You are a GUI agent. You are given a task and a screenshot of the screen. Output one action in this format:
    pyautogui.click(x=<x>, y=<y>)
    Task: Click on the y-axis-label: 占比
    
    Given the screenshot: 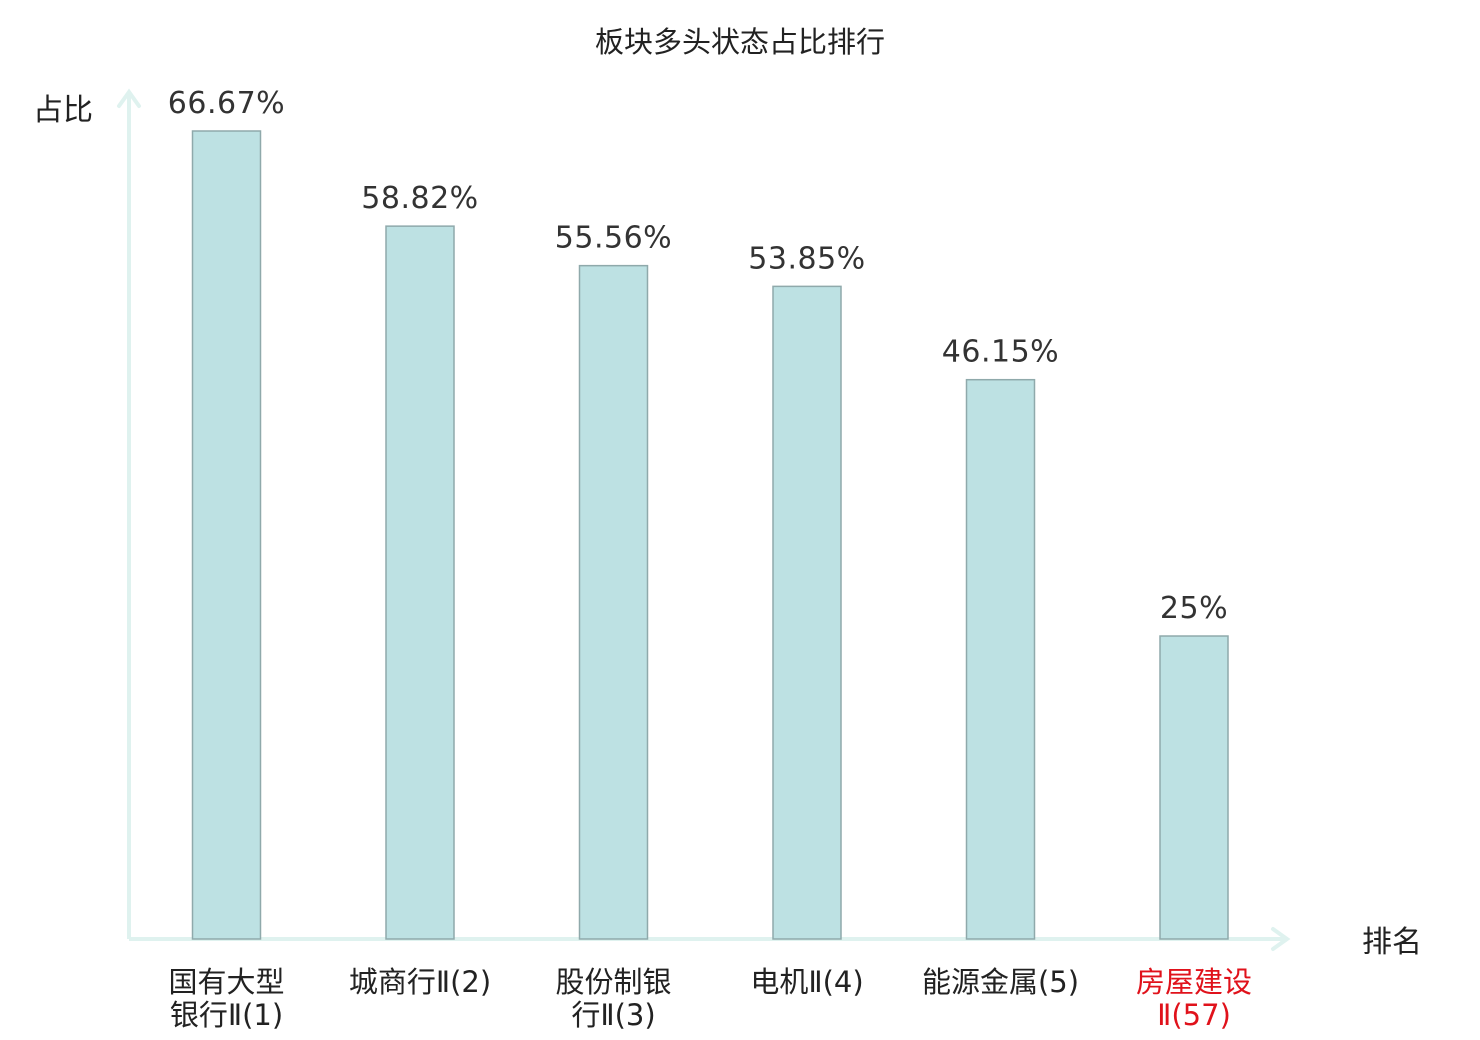 What is the action you would take?
    pyautogui.click(x=63, y=110)
    